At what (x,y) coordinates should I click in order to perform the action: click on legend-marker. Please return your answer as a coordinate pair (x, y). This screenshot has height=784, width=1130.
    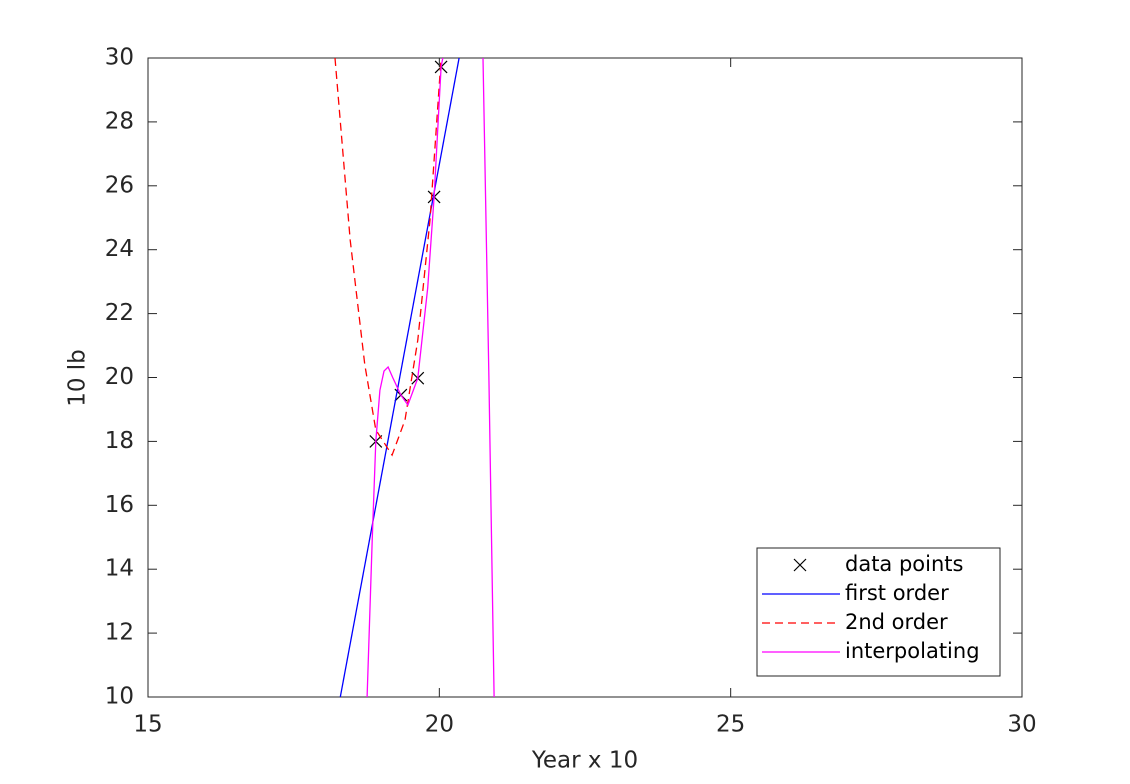
    Looking at the image, I should click on (800, 565).